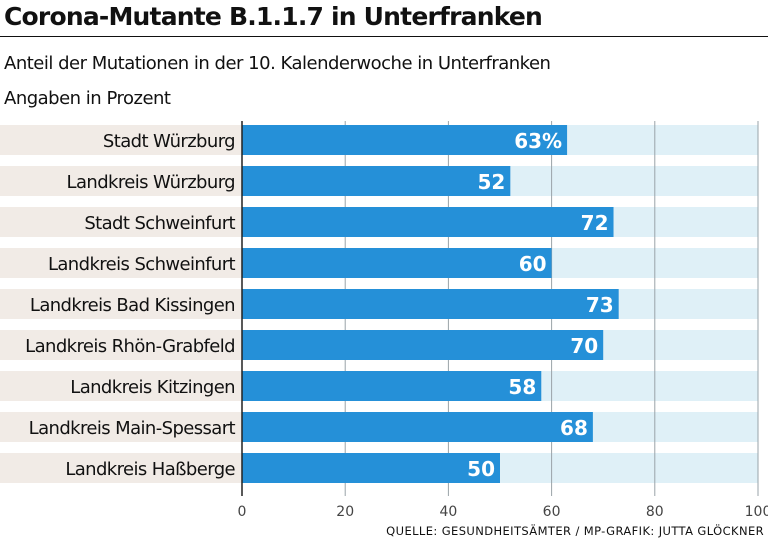 This screenshot has height=541, width=768. What do you see at coordinates (491, 182) in the screenshot?
I see `value-label: 52` at bounding box center [491, 182].